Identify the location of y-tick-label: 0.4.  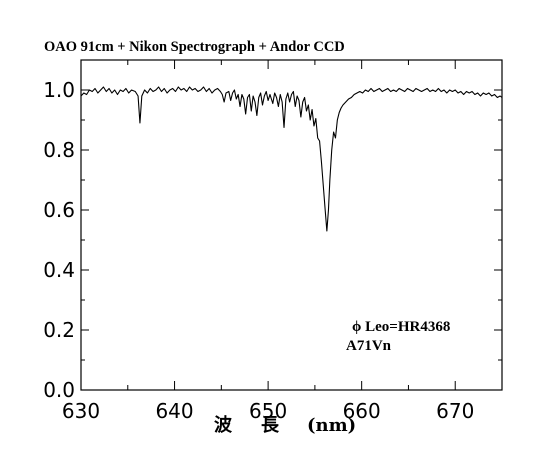
(59, 270).